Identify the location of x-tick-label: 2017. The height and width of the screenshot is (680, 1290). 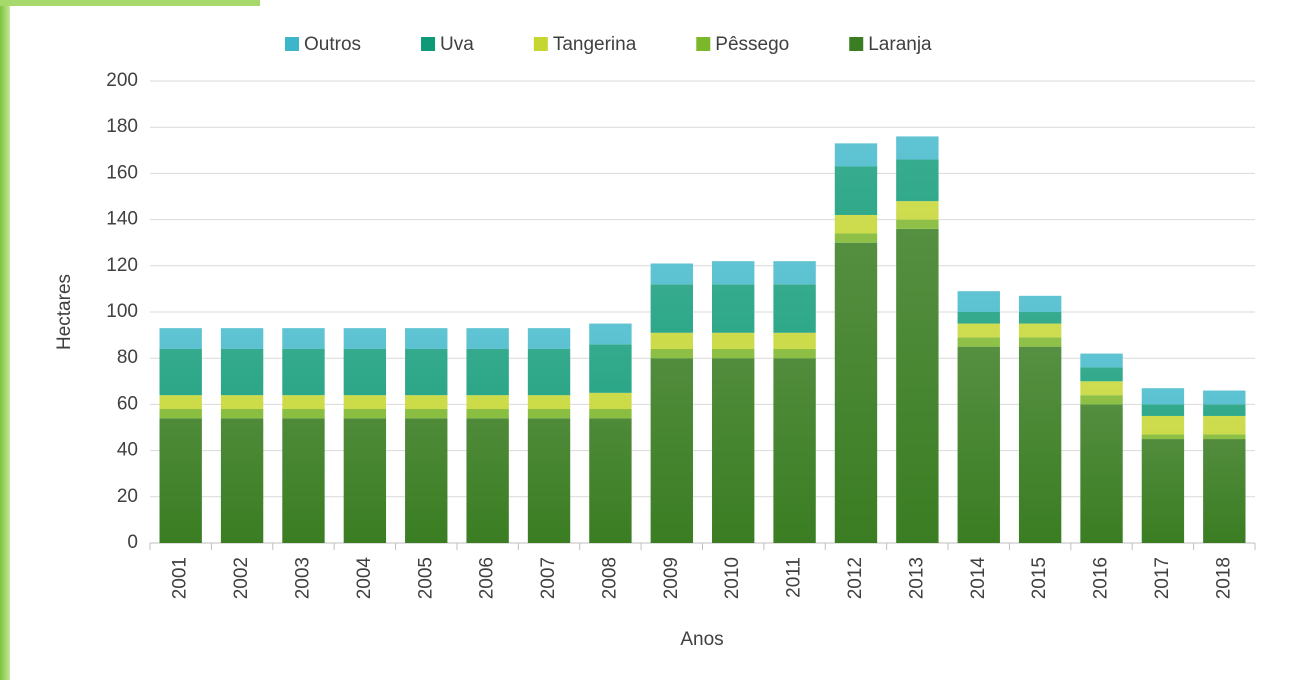
(1162, 578).